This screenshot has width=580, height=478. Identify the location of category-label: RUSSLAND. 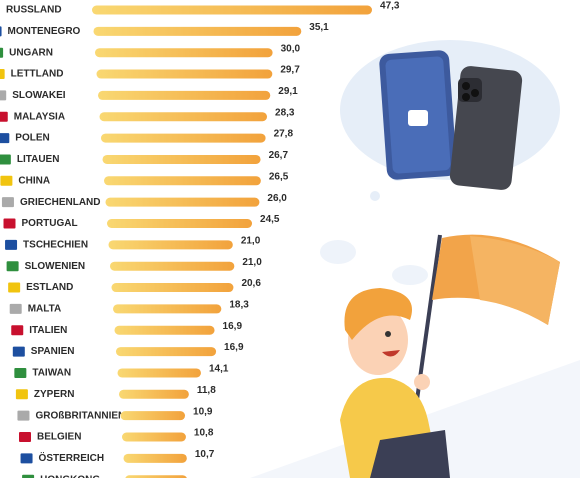
(34, 10).